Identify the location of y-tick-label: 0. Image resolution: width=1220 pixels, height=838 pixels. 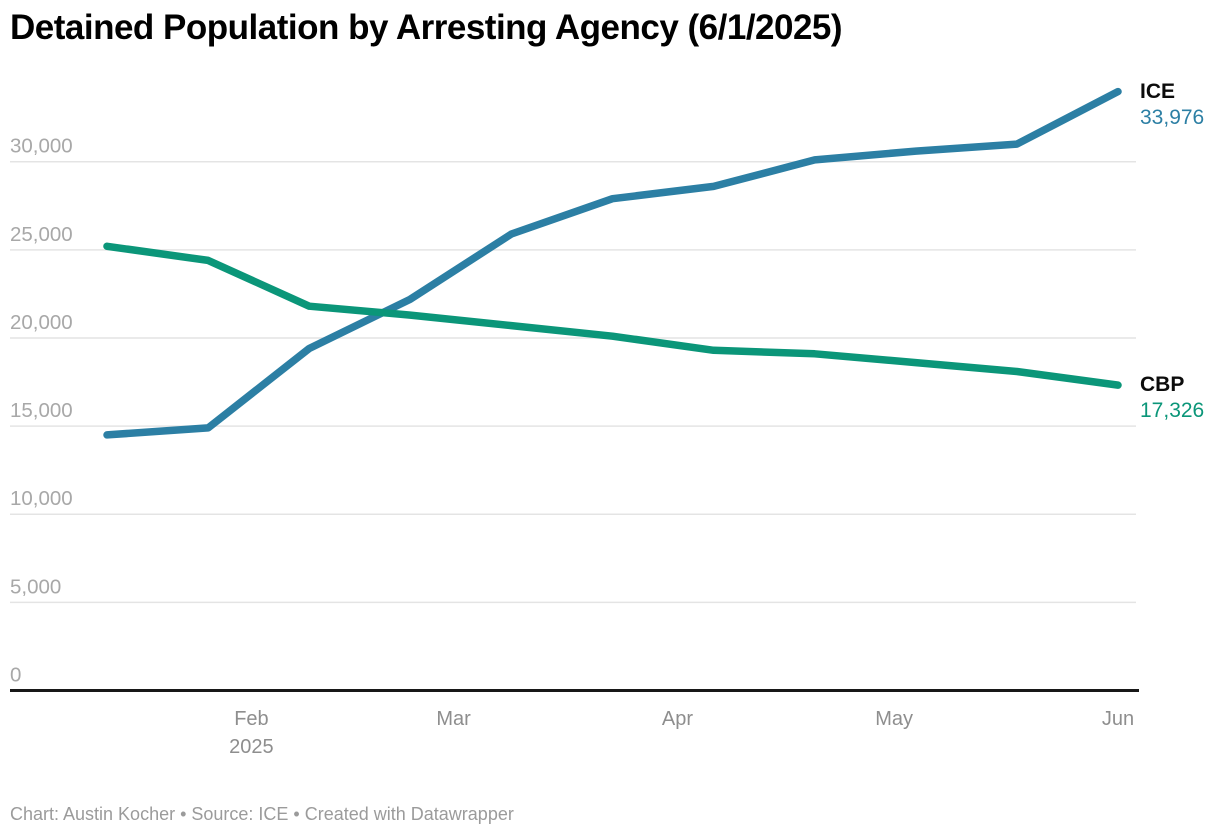
(15, 675).